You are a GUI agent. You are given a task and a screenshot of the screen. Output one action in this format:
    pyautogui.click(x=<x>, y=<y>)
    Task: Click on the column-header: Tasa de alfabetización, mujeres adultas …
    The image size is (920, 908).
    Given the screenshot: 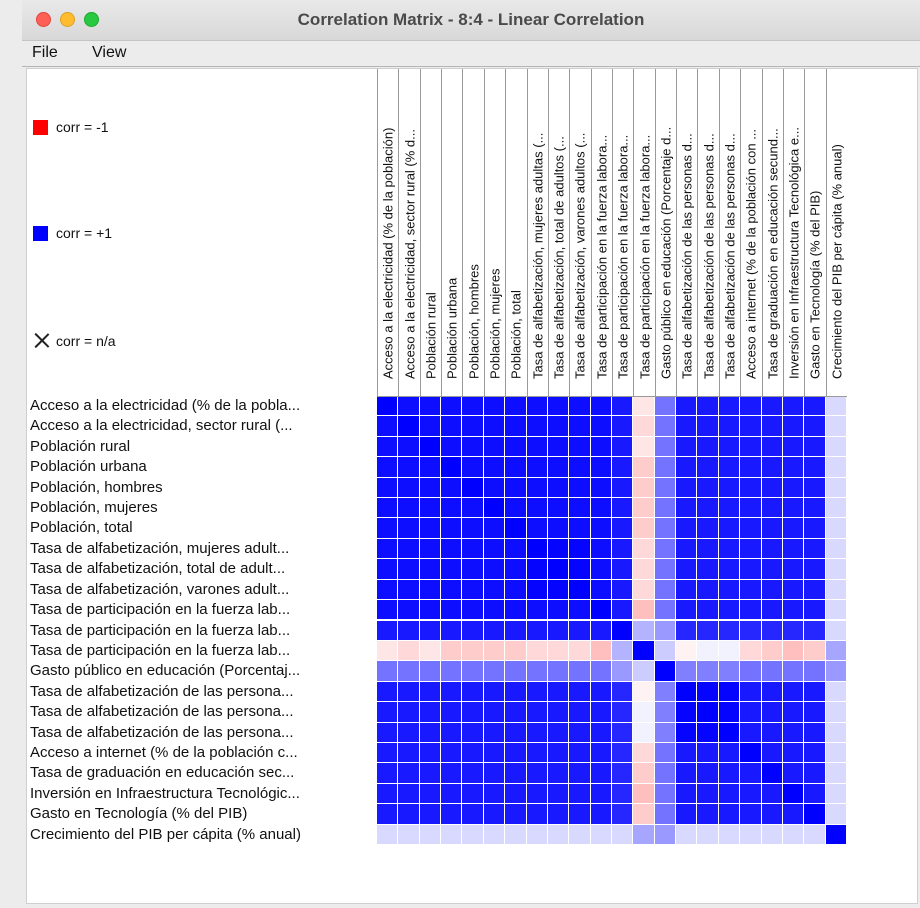 What is the action you would take?
    pyautogui.click(x=537, y=232)
    